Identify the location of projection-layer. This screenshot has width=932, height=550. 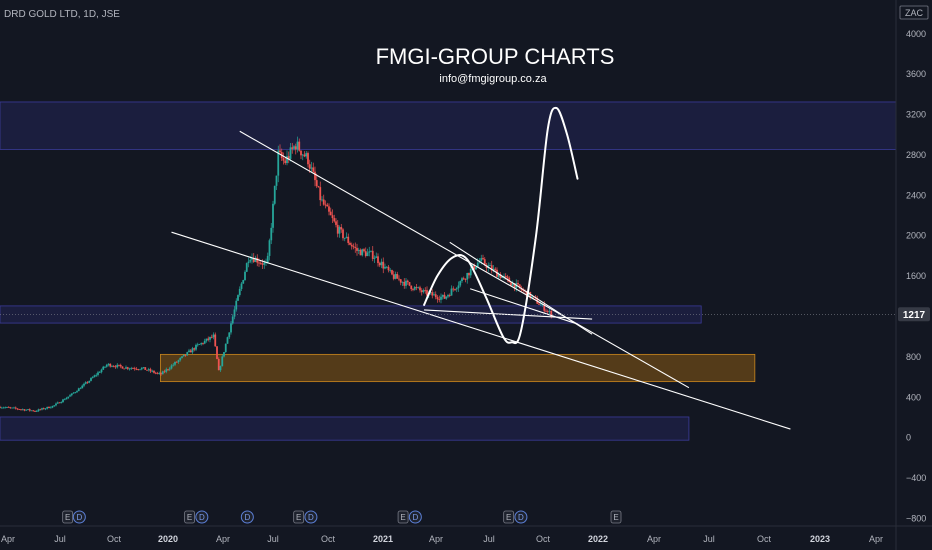
(501, 225).